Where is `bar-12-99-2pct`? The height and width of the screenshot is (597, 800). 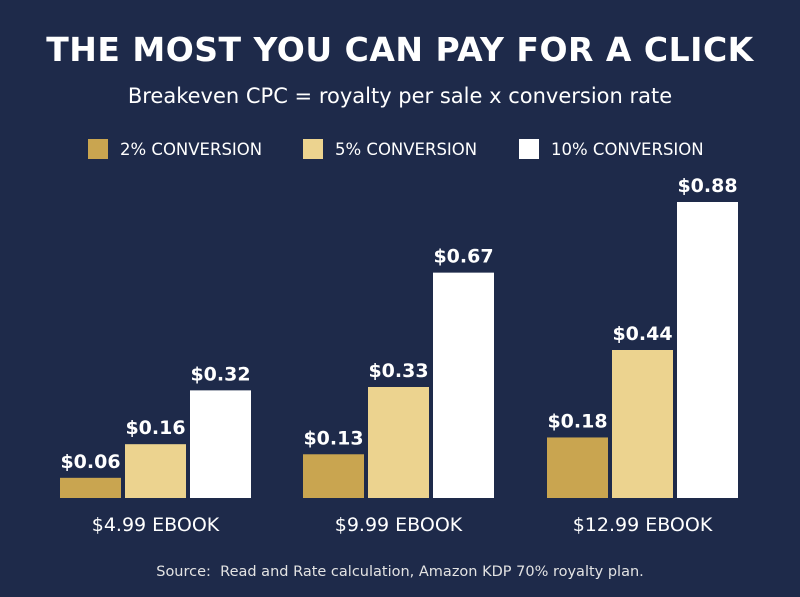
bar-12-99-2pct is located at coordinates (577, 467).